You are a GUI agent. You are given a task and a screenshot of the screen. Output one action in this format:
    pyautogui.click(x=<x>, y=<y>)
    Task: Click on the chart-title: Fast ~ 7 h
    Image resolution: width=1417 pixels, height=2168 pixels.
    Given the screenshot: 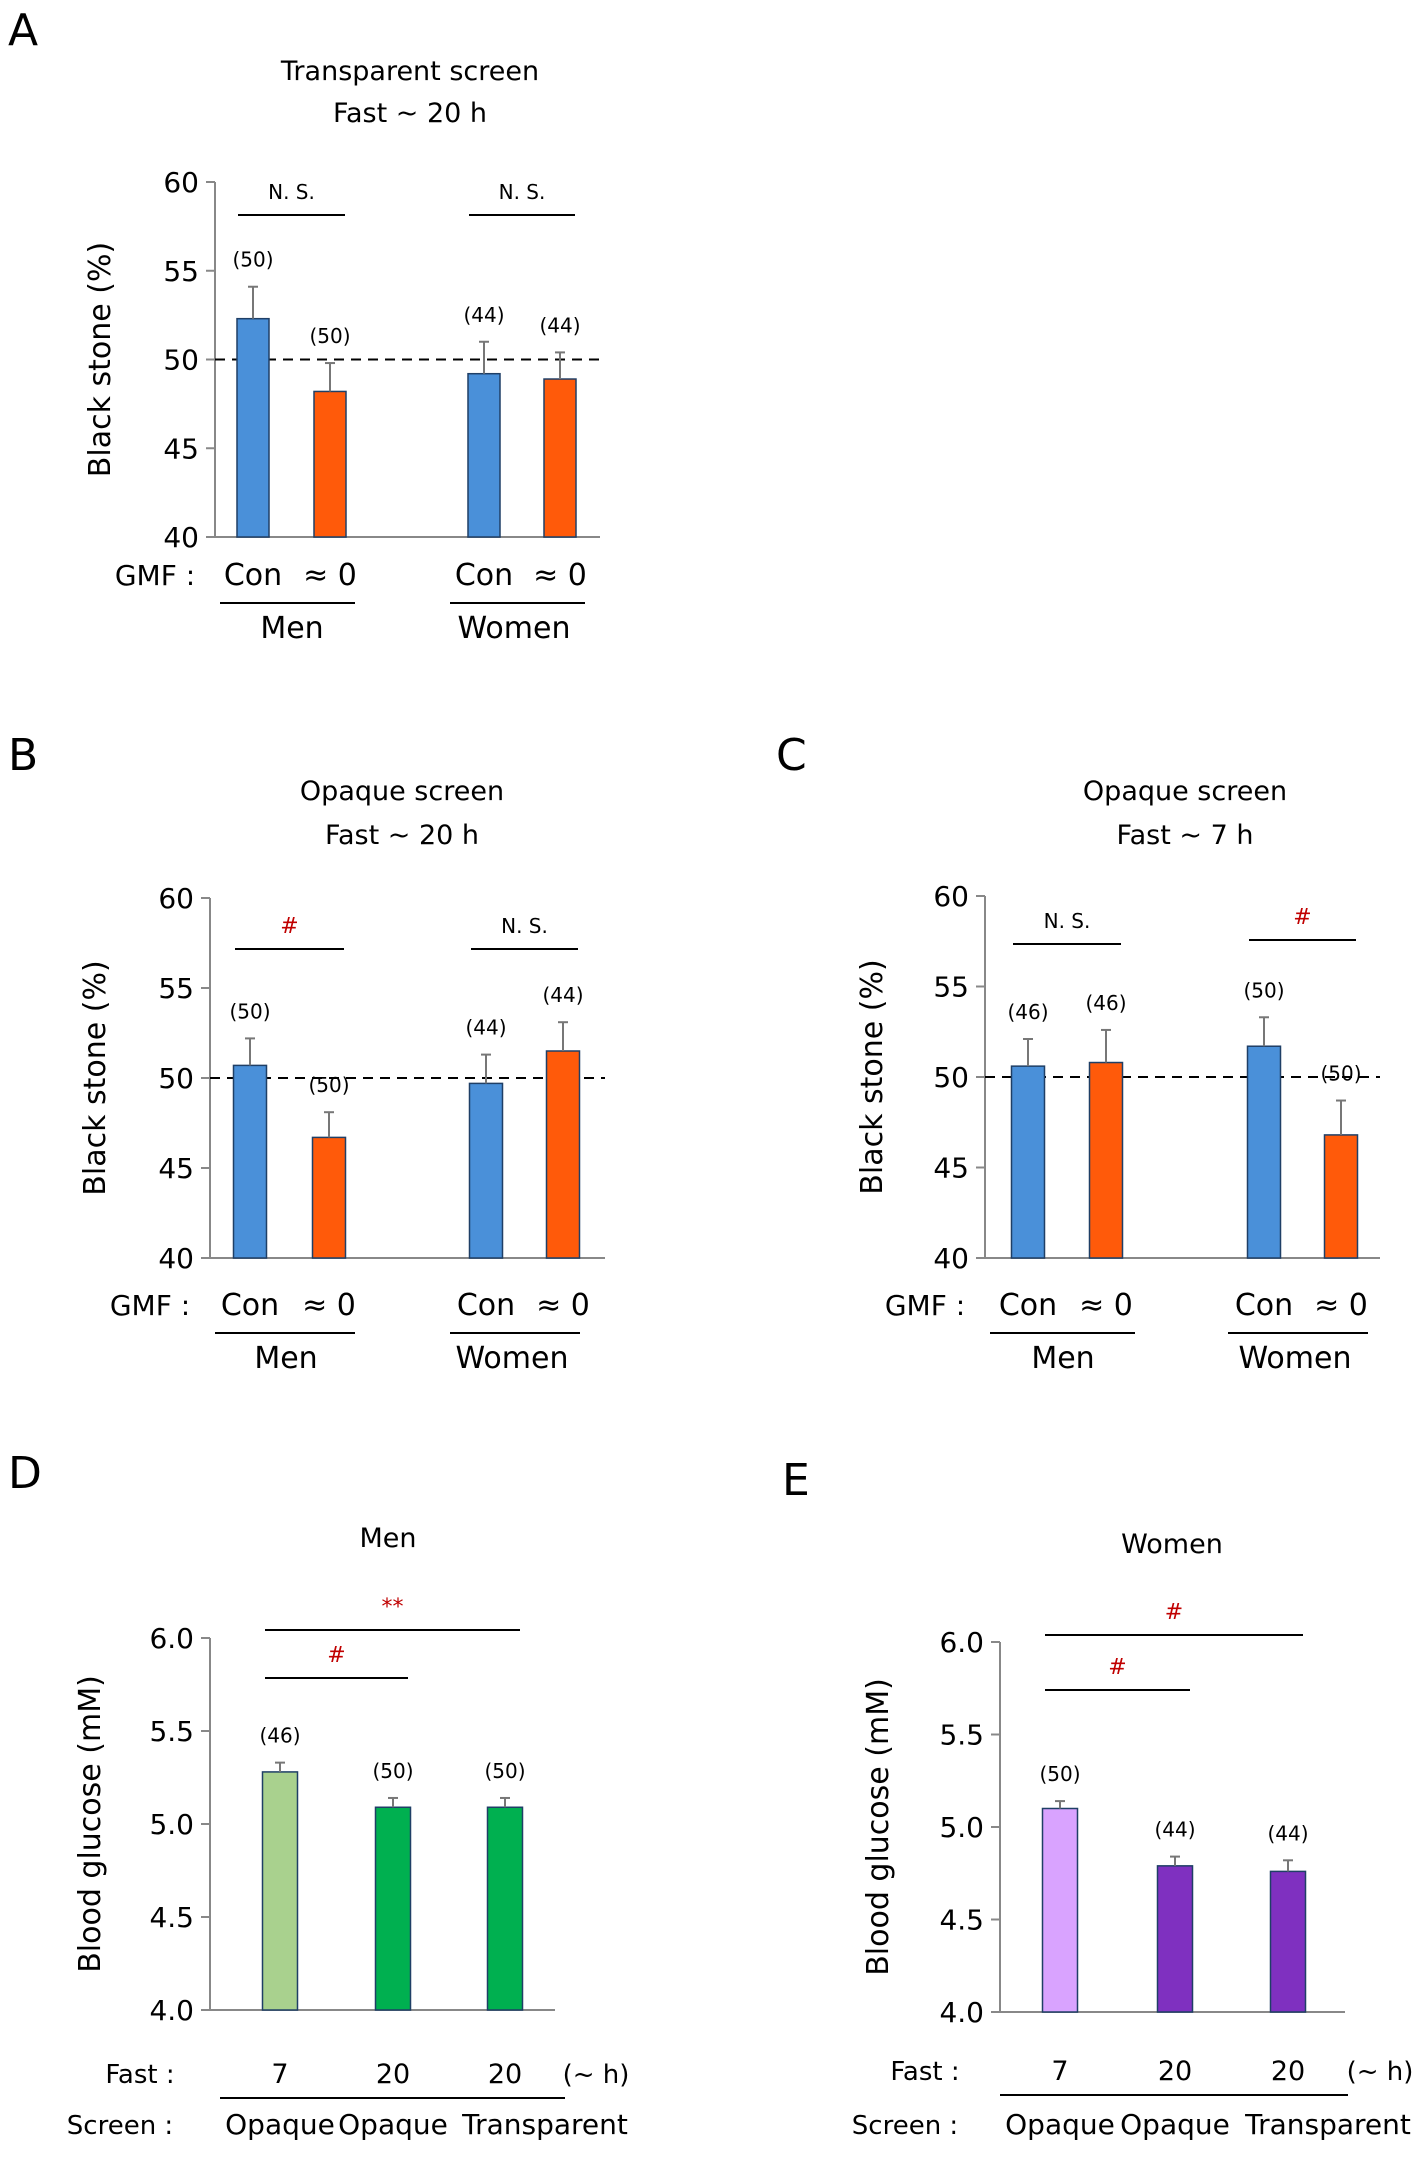 What is the action you would take?
    pyautogui.click(x=1185, y=835)
    